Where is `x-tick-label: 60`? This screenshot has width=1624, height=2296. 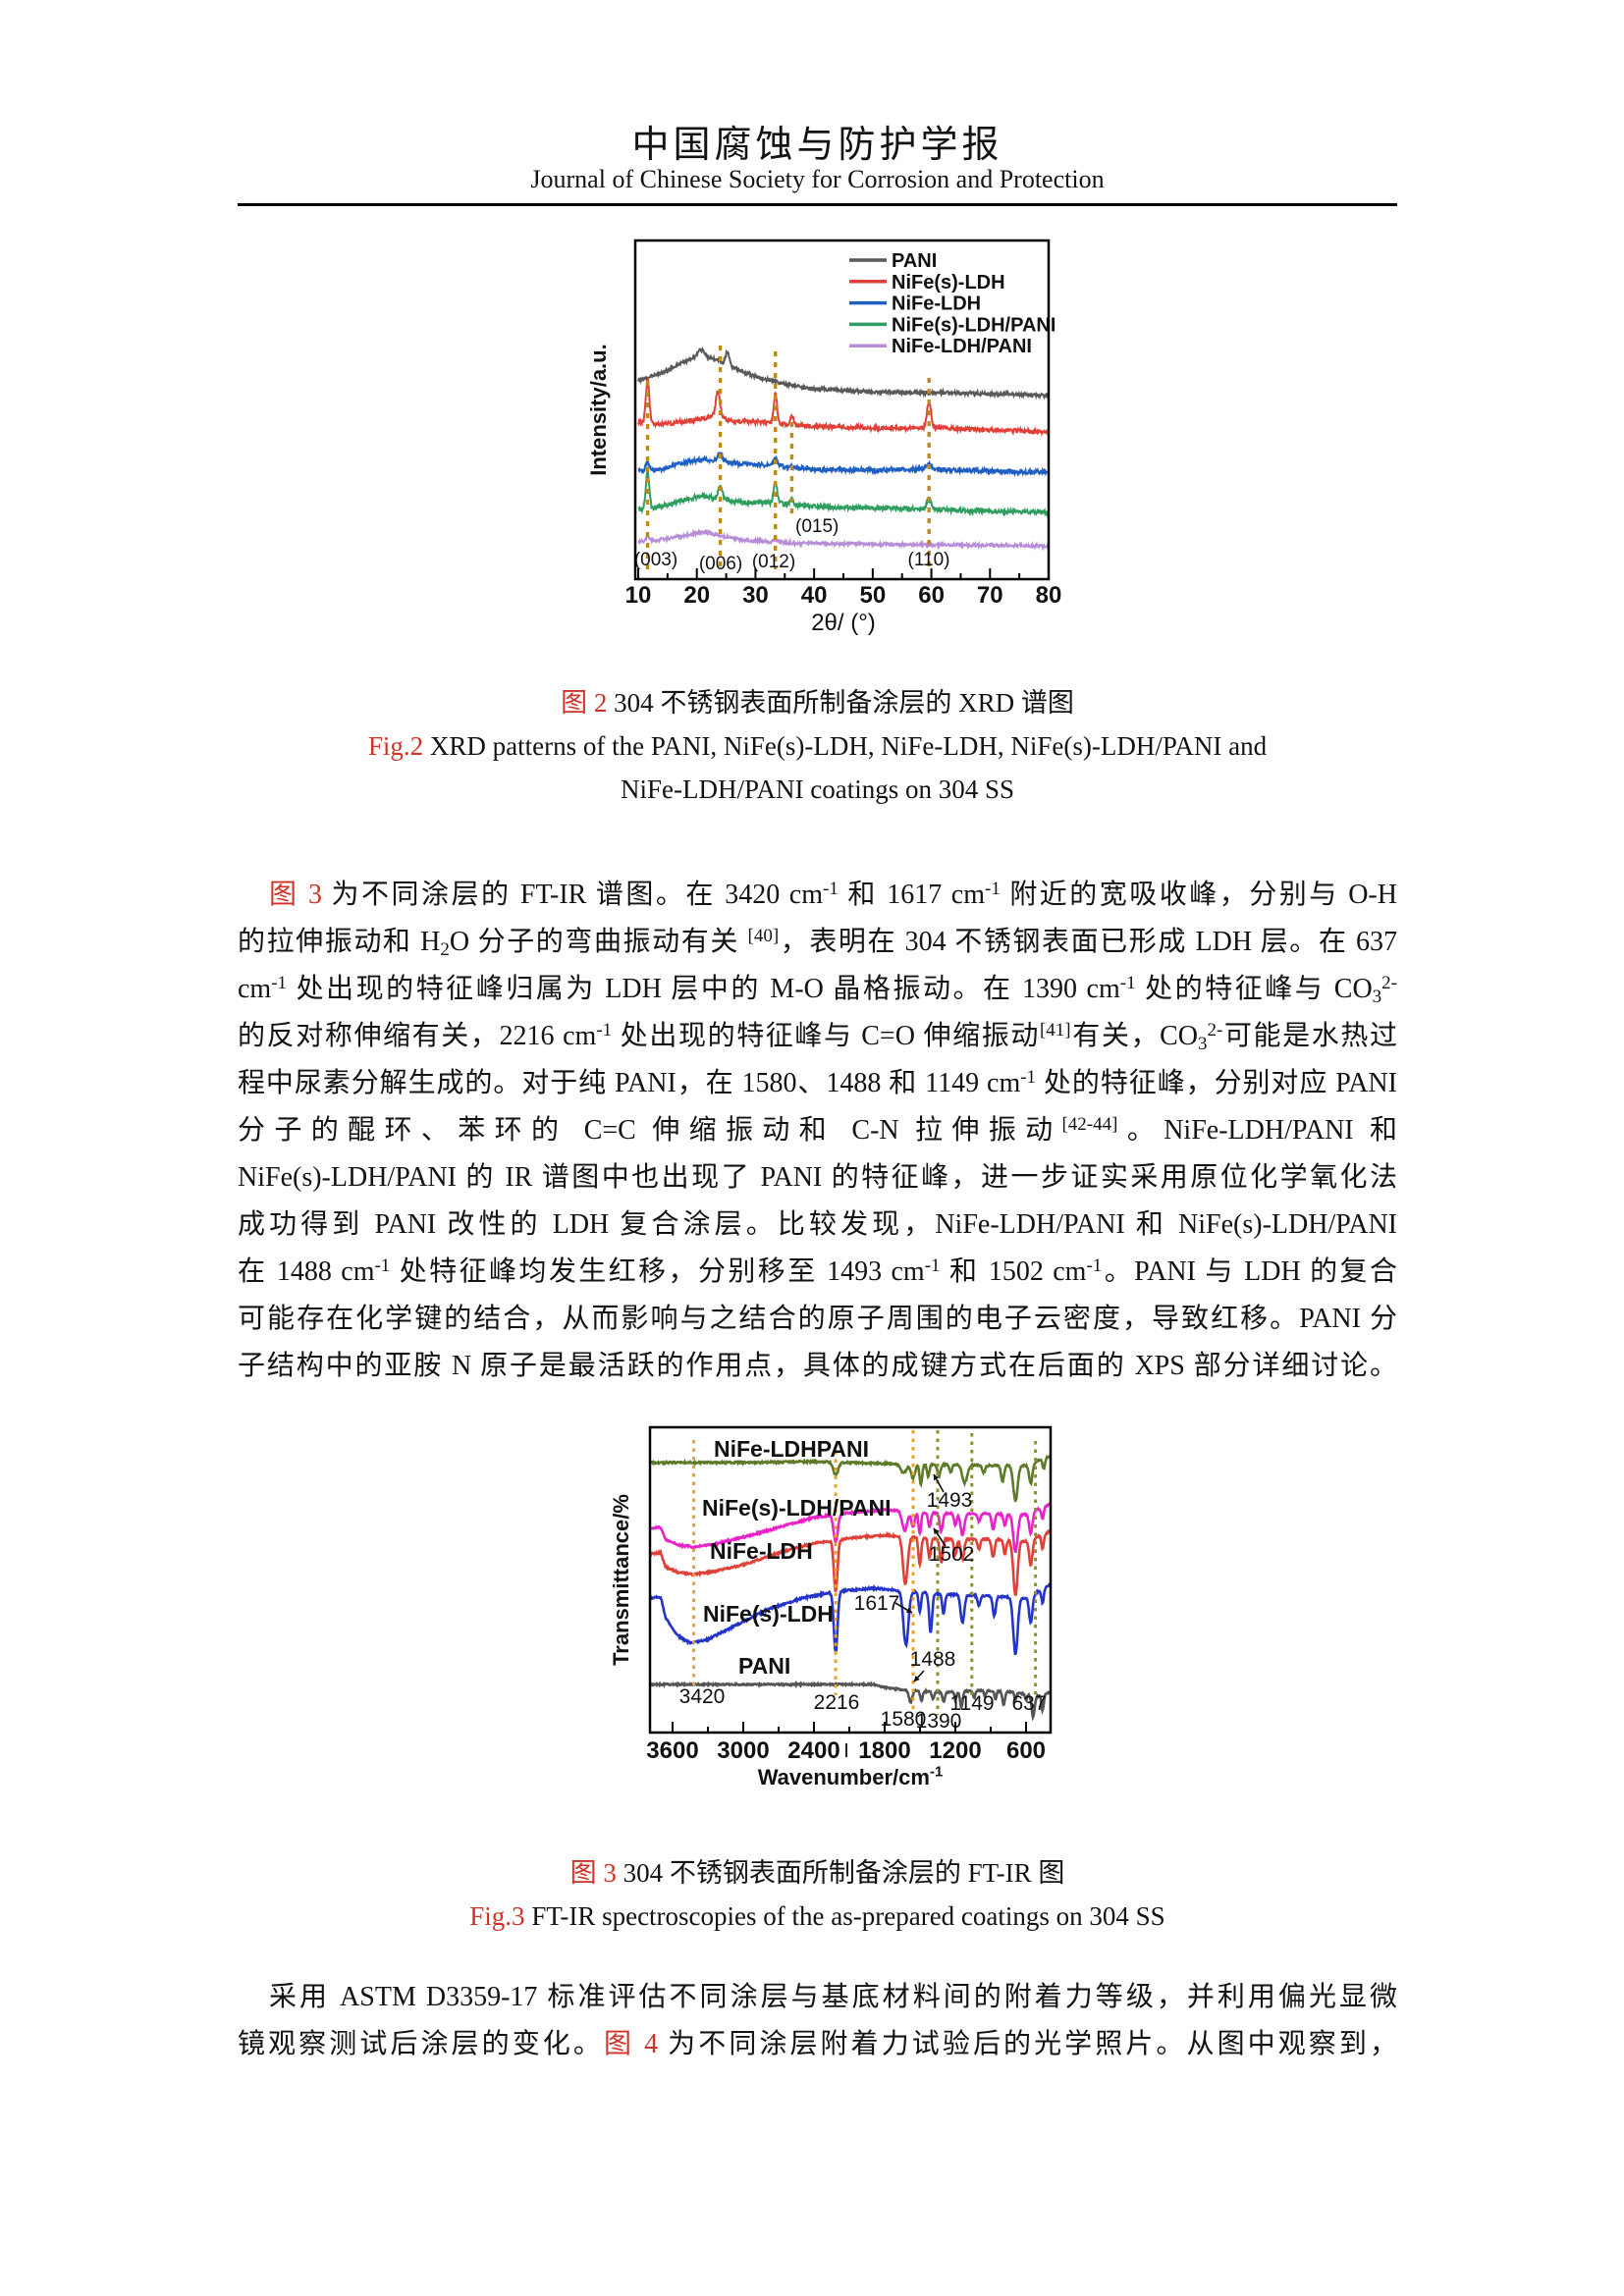 x-tick-label: 60 is located at coordinates (931, 596).